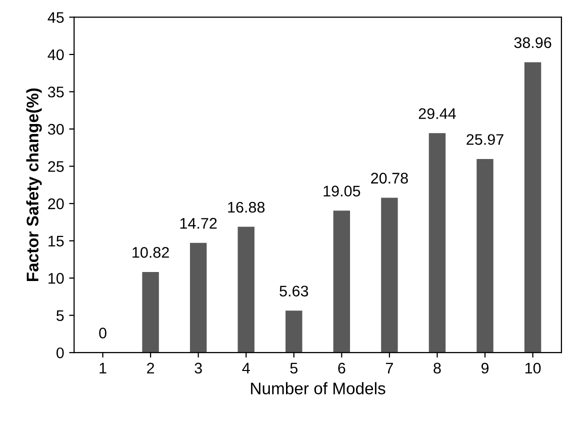  I want to click on x-tick-label: 10, so click(533, 368).